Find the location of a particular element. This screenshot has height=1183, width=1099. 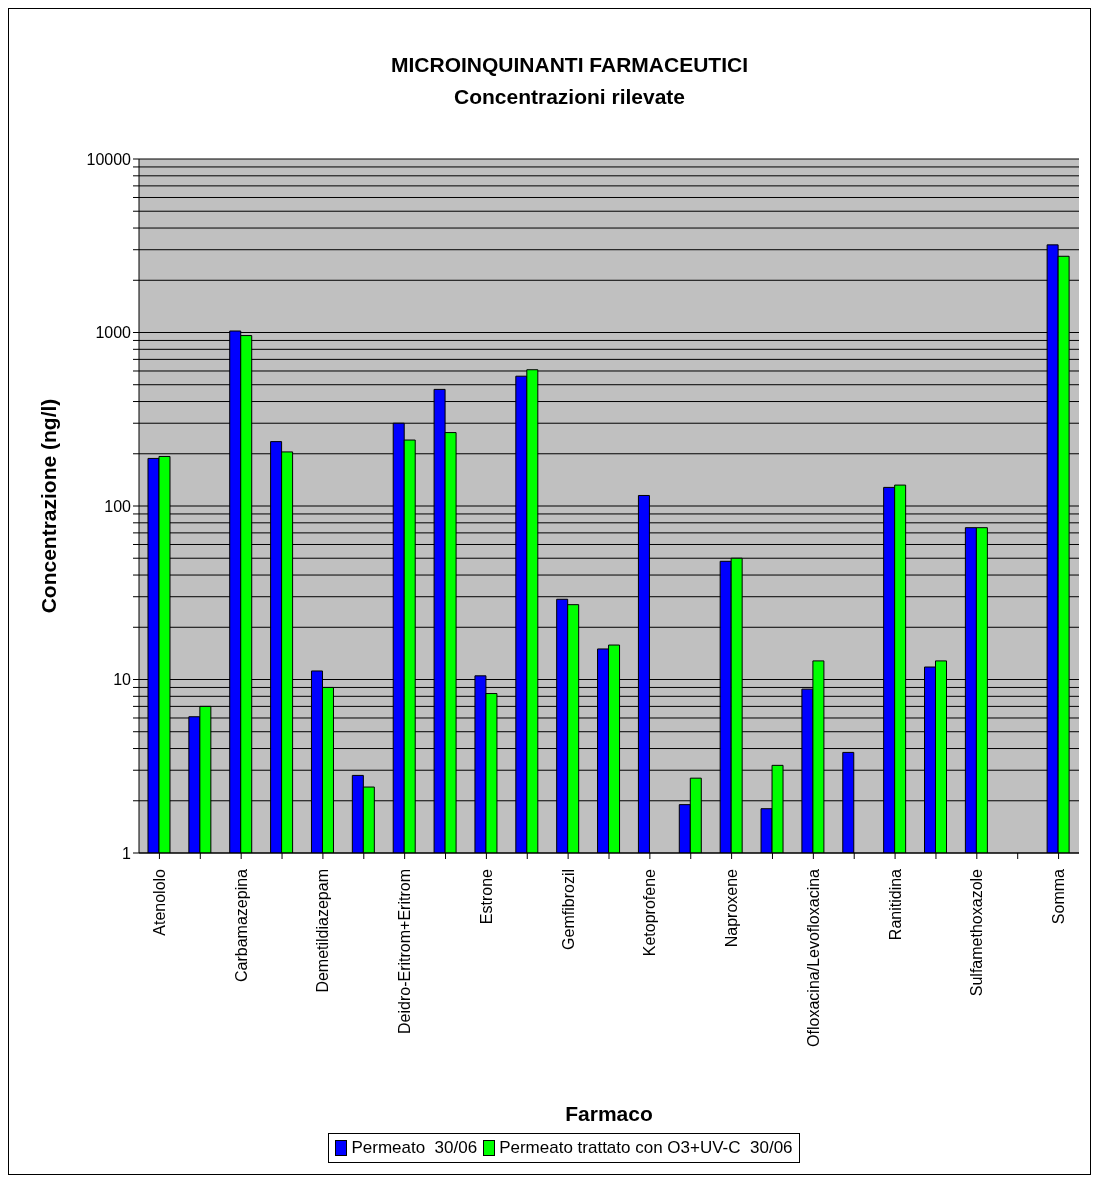

x-tick-label: Ofloxacina/Levofloxacina is located at coordinates (813, 957).